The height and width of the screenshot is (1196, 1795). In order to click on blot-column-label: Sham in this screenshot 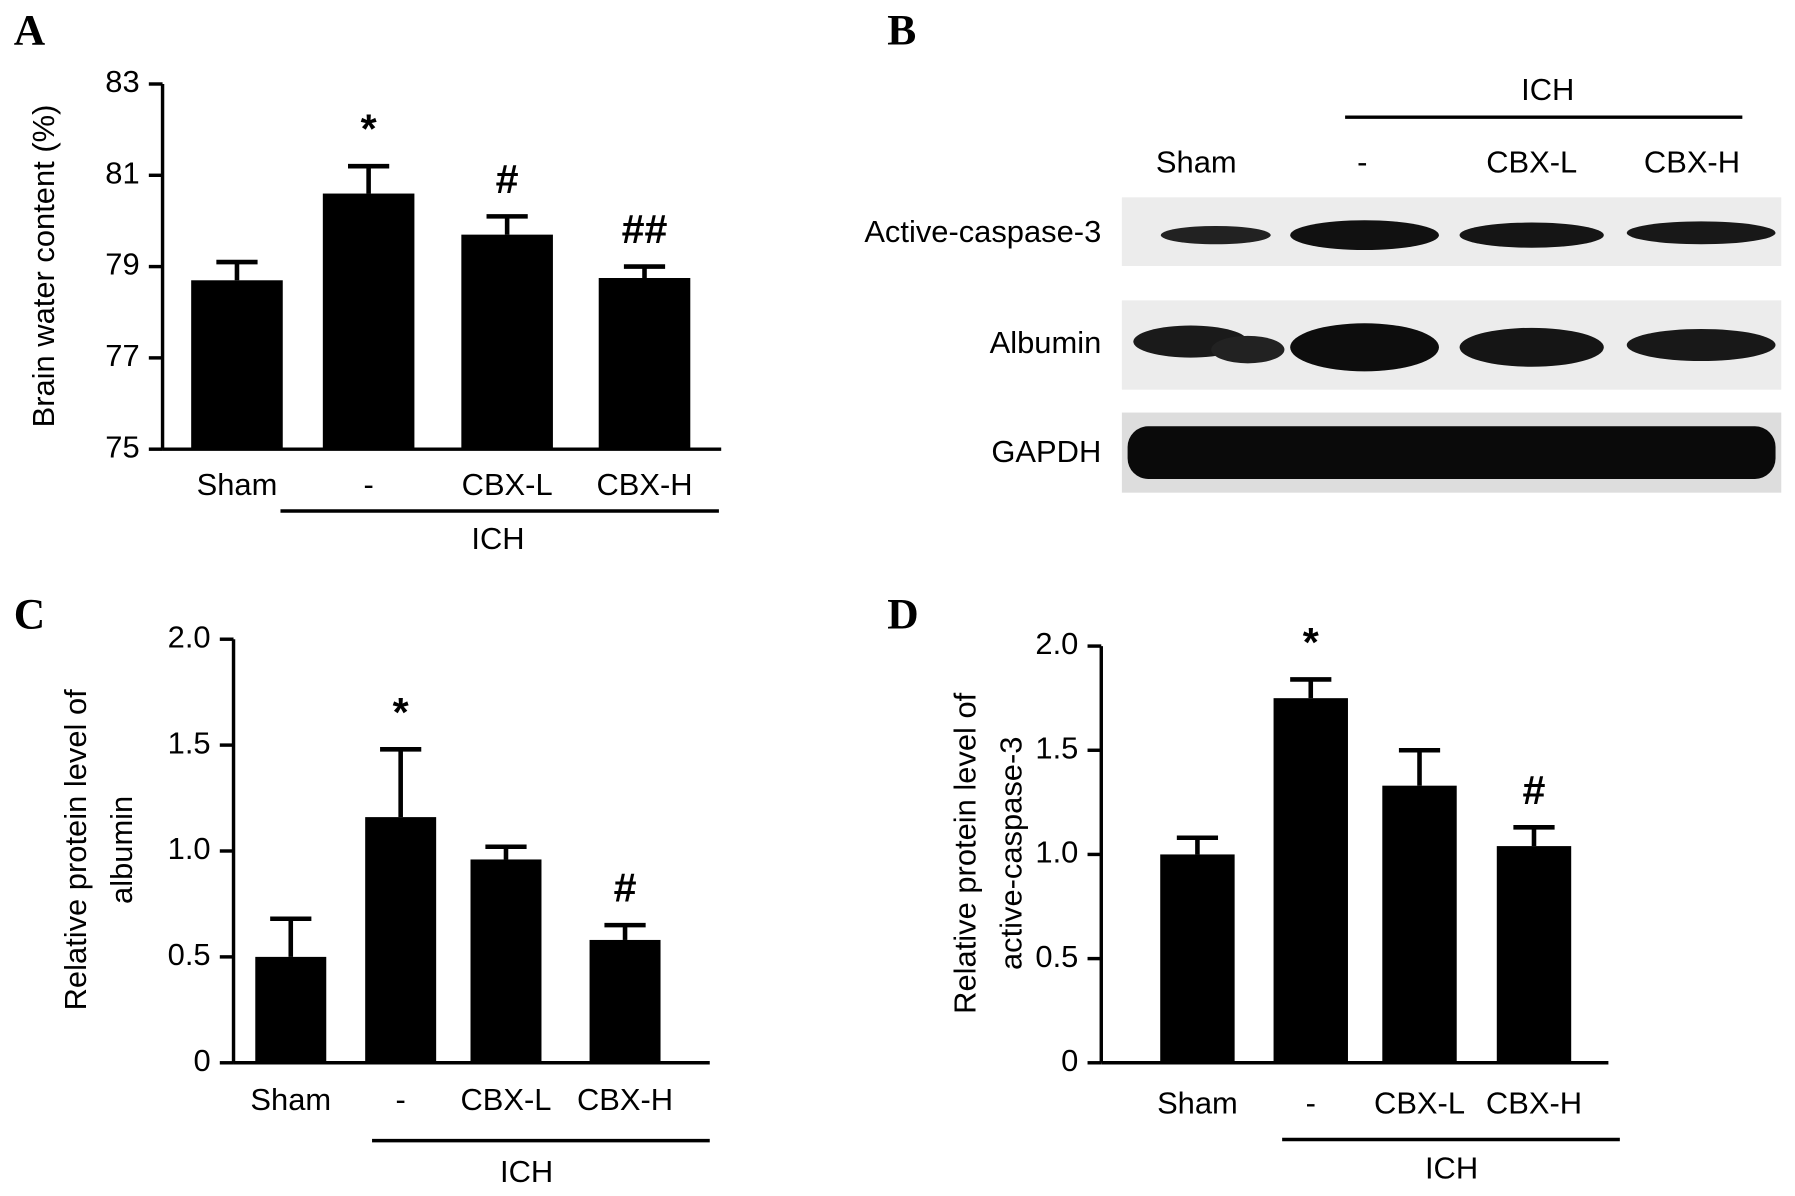, I will do `click(1196, 161)`.